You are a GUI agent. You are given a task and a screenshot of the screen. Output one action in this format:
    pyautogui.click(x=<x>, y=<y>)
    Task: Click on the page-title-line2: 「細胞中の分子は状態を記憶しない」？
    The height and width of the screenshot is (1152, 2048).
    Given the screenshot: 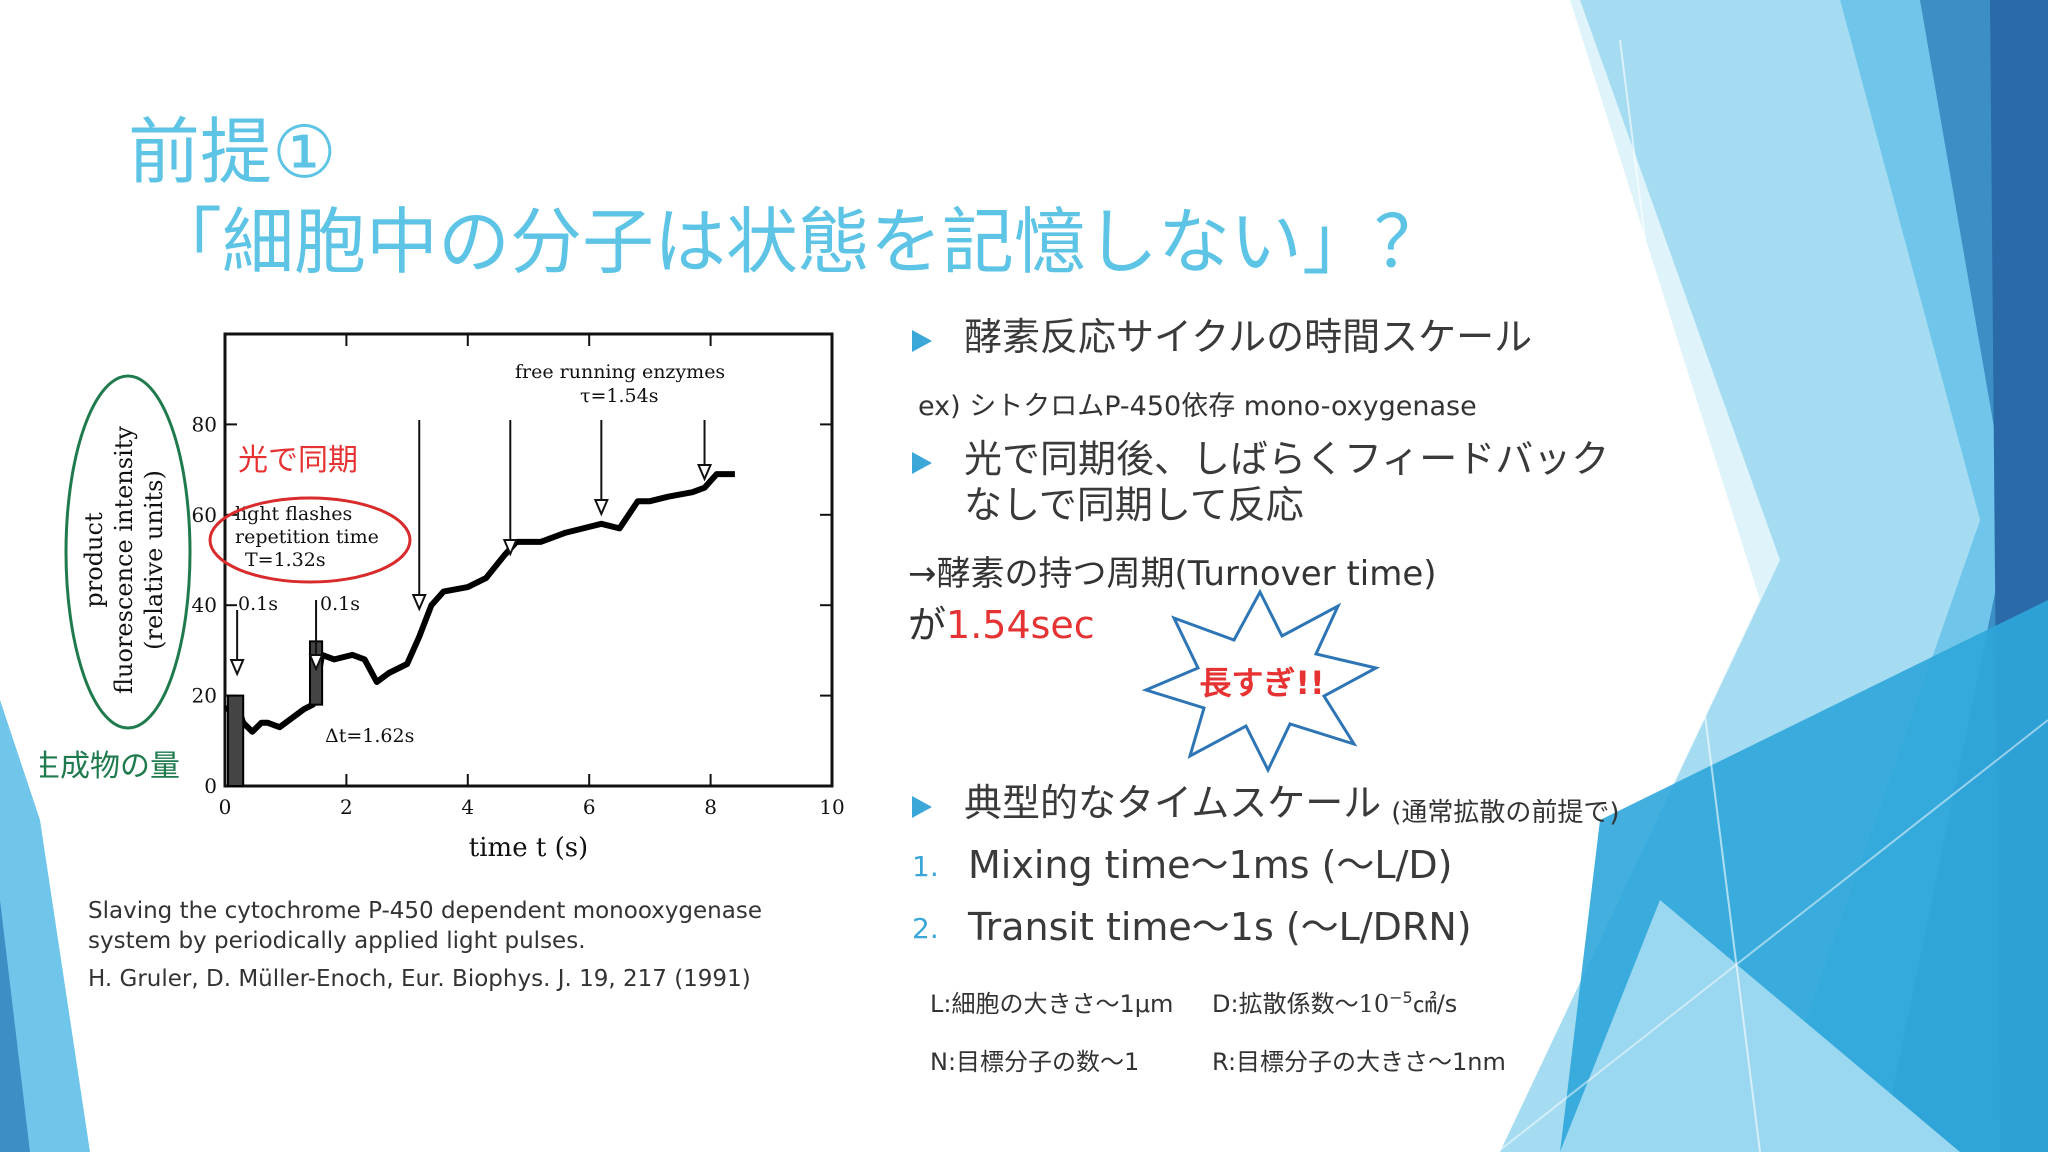 What is the action you would take?
    pyautogui.click(x=798, y=242)
    